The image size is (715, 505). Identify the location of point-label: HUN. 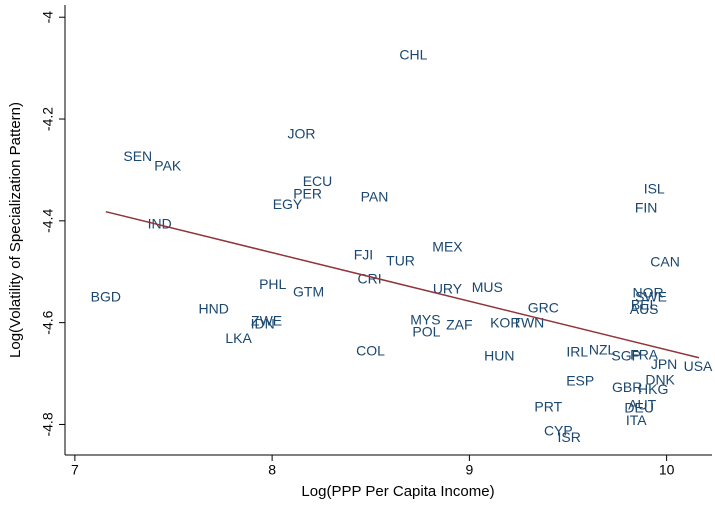
(499, 355).